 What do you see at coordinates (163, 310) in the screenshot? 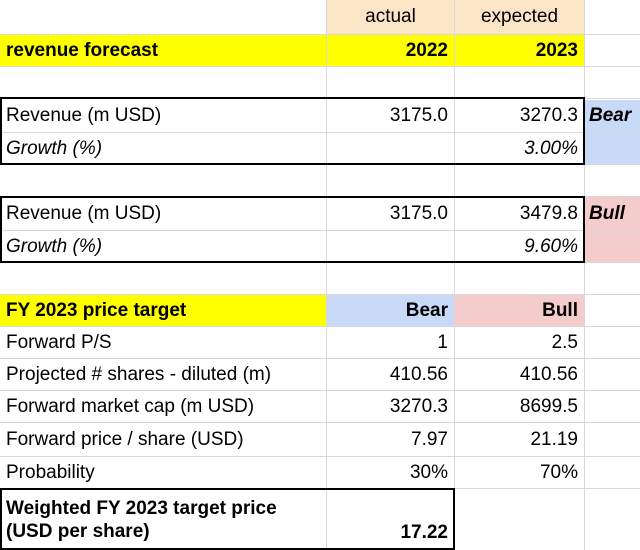
I see `target-label: FY 2023 price target` at bounding box center [163, 310].